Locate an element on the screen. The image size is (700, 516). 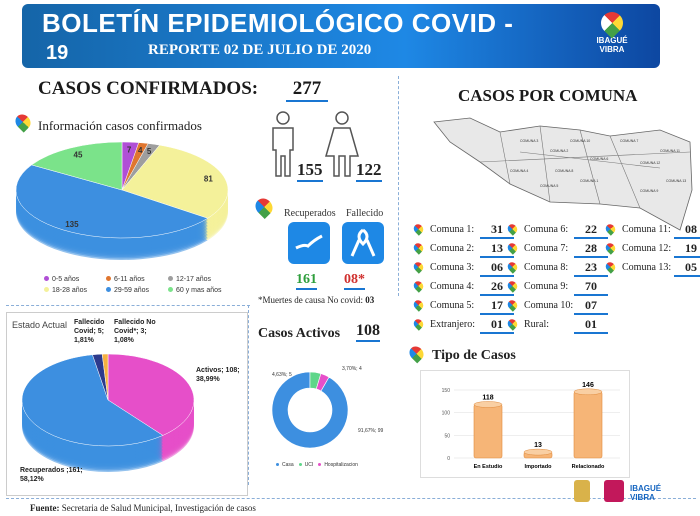
comuna-value: 08 is located at coordinates (687, 230).